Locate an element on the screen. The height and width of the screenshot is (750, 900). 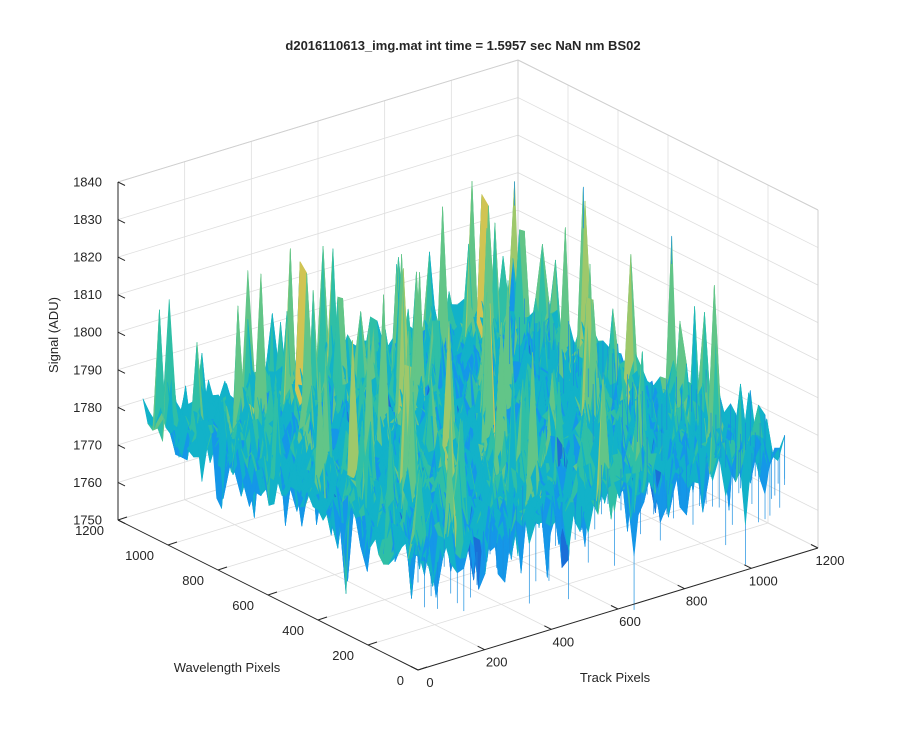
z-tick-label: 1760 is located at coordinates (87, 482).